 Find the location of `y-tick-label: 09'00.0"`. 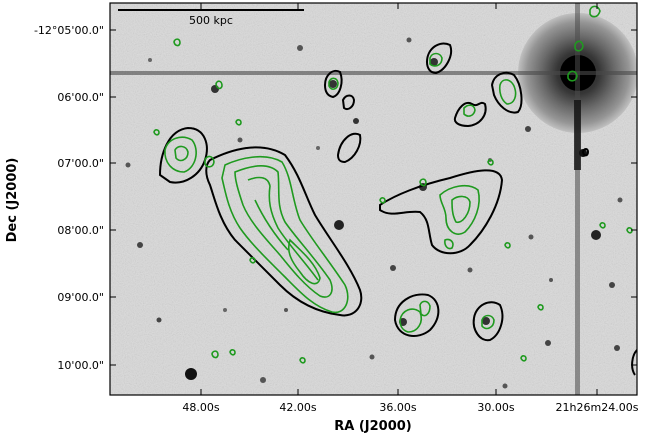

y-tick-label: 09'00.0" is located at coordinates (80, 297).